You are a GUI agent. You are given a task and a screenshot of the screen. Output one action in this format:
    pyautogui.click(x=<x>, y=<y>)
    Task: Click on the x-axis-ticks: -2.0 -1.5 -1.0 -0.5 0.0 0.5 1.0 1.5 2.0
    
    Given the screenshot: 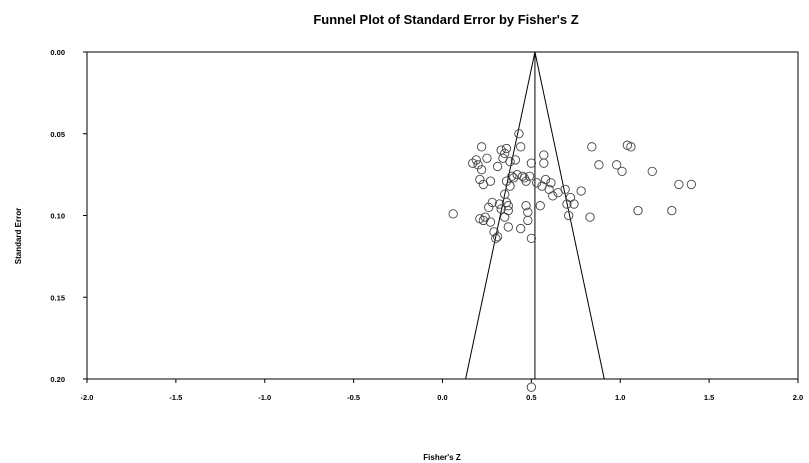 What is the action you would take?
    pyautogui.click(x=442, y=390)
    